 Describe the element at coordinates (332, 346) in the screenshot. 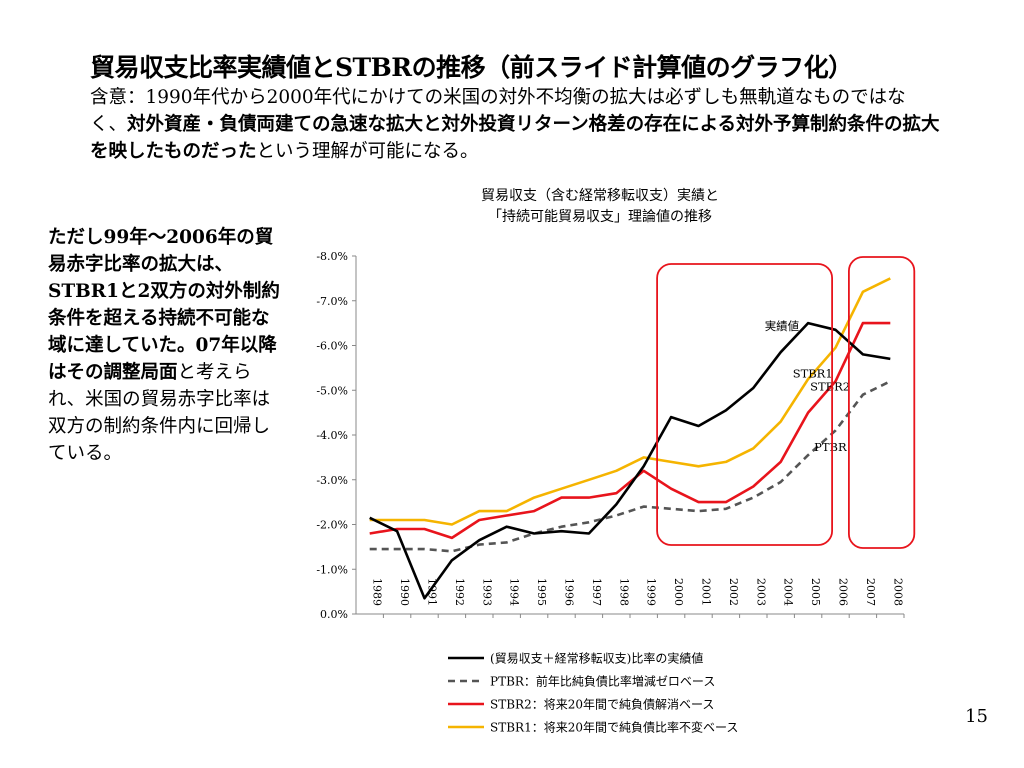

I see `y-tick-label: -6.0%` at that location.